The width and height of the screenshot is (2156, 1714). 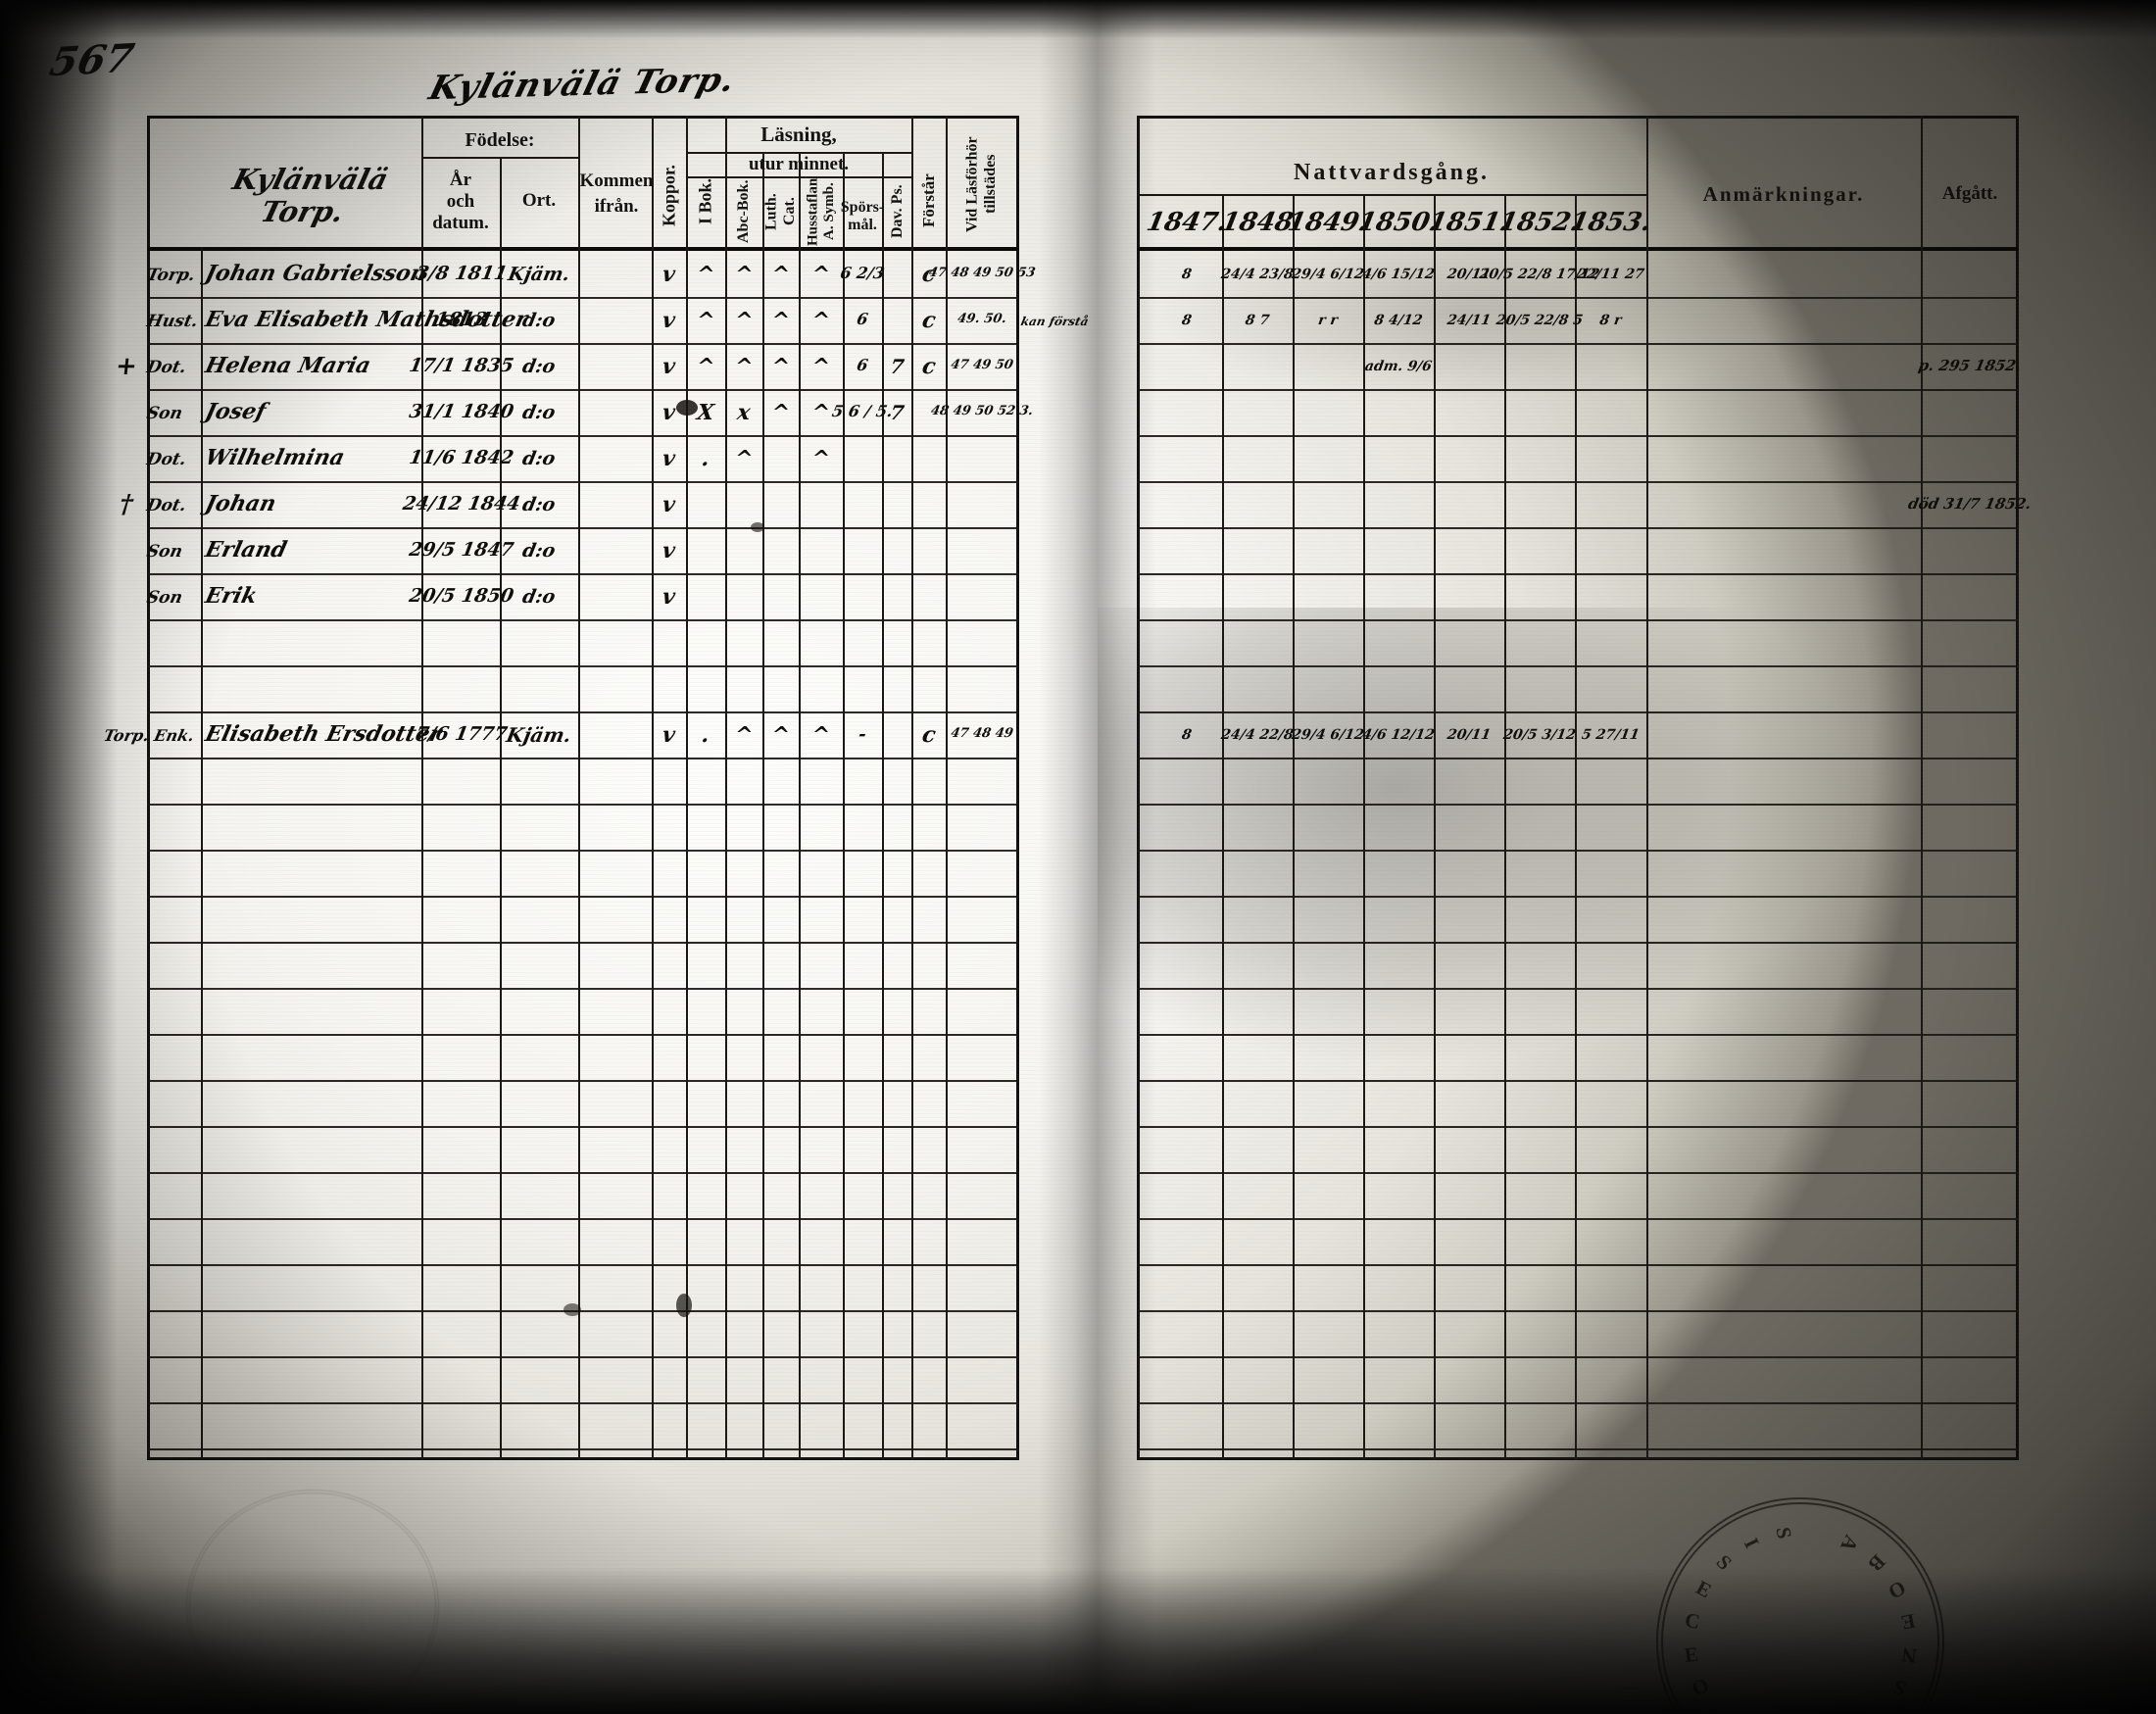 What do you see at coordinates (1969, 194) in the screenshot?
I see `header-departed: Afgått.` at bounding box center [1969, 194].